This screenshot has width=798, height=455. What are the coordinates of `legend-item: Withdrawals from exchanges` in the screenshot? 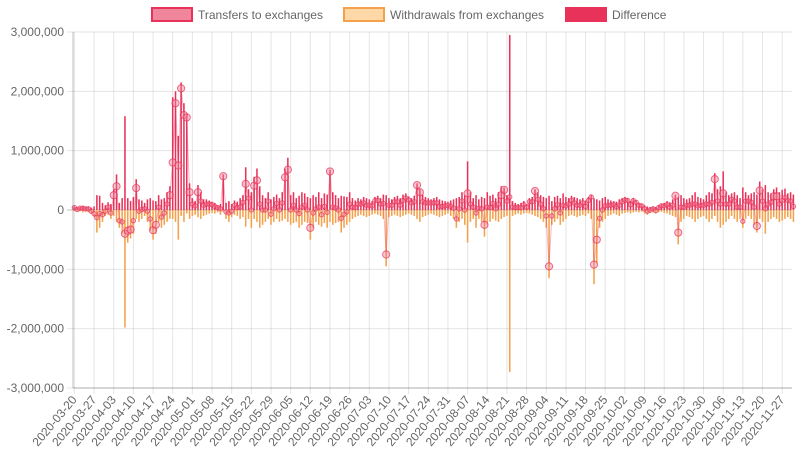 It's located at (443, 14).